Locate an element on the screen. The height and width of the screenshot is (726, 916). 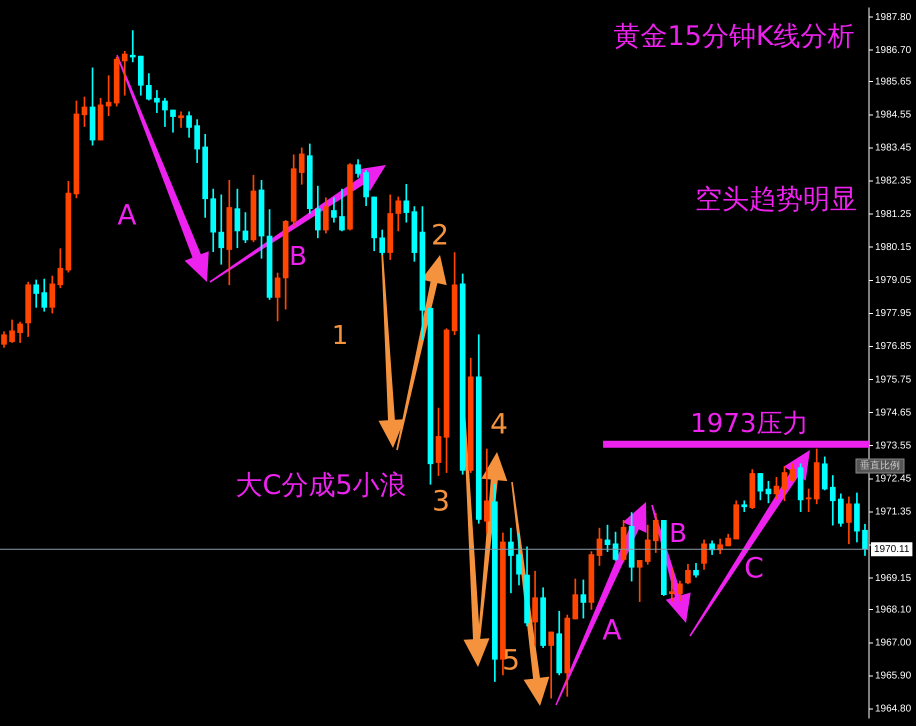
y-tick-label: 1972.45 is located at coordinates (893, 479).